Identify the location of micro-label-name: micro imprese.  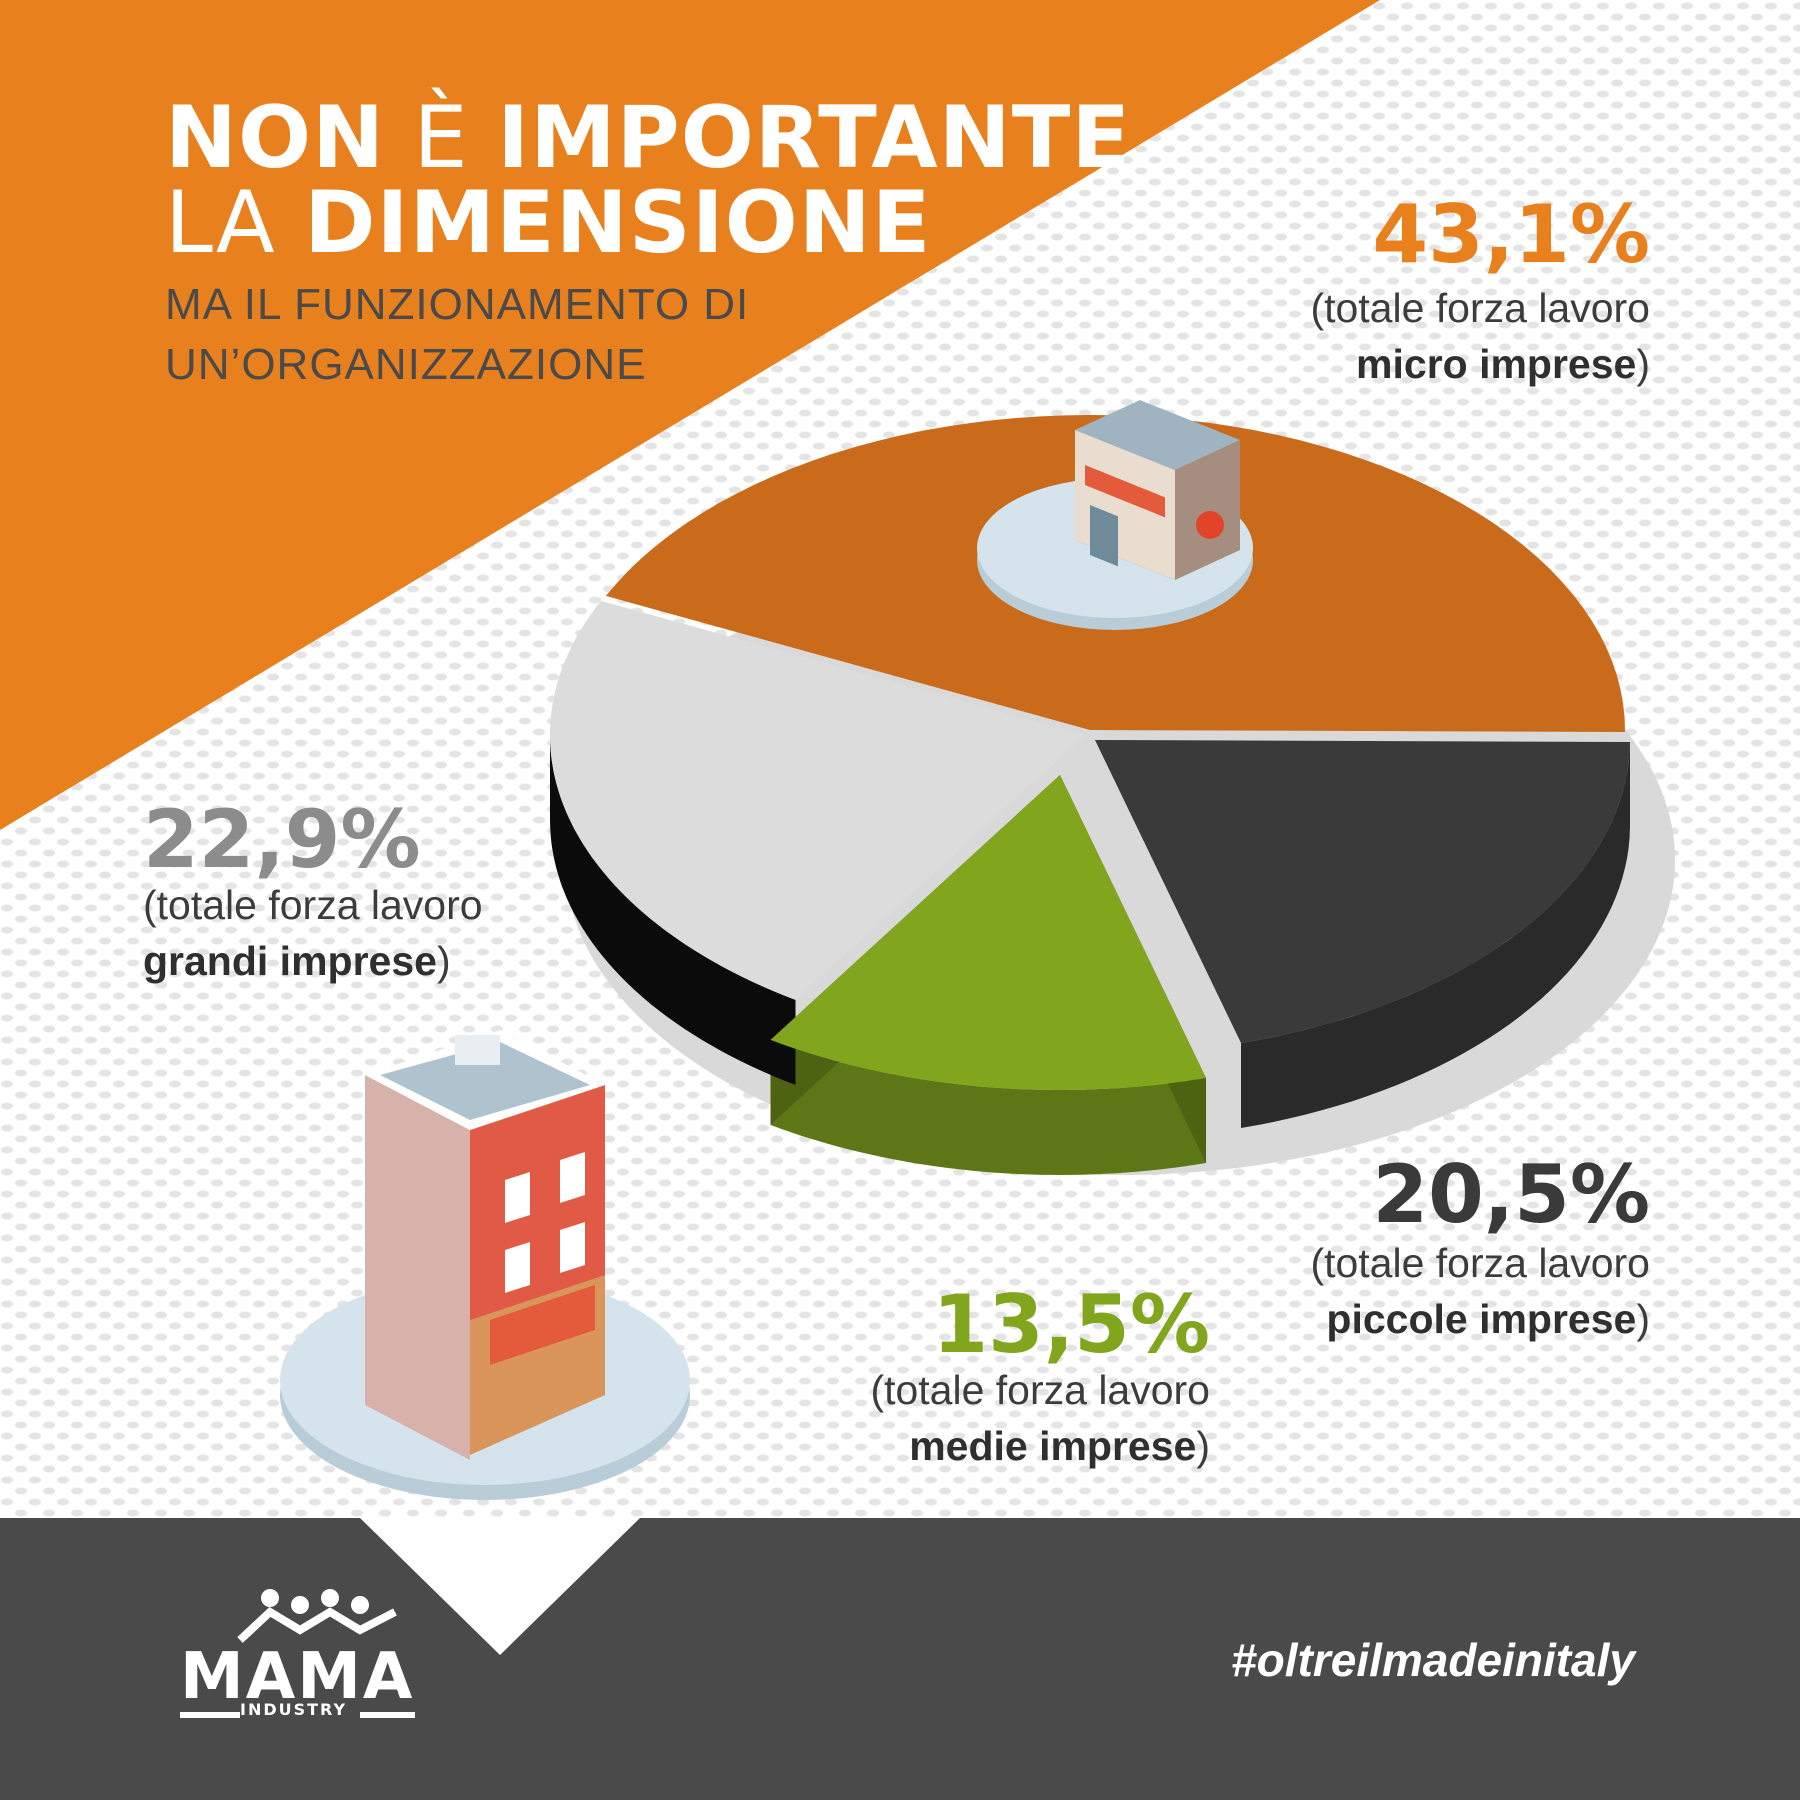
(1496, 364).